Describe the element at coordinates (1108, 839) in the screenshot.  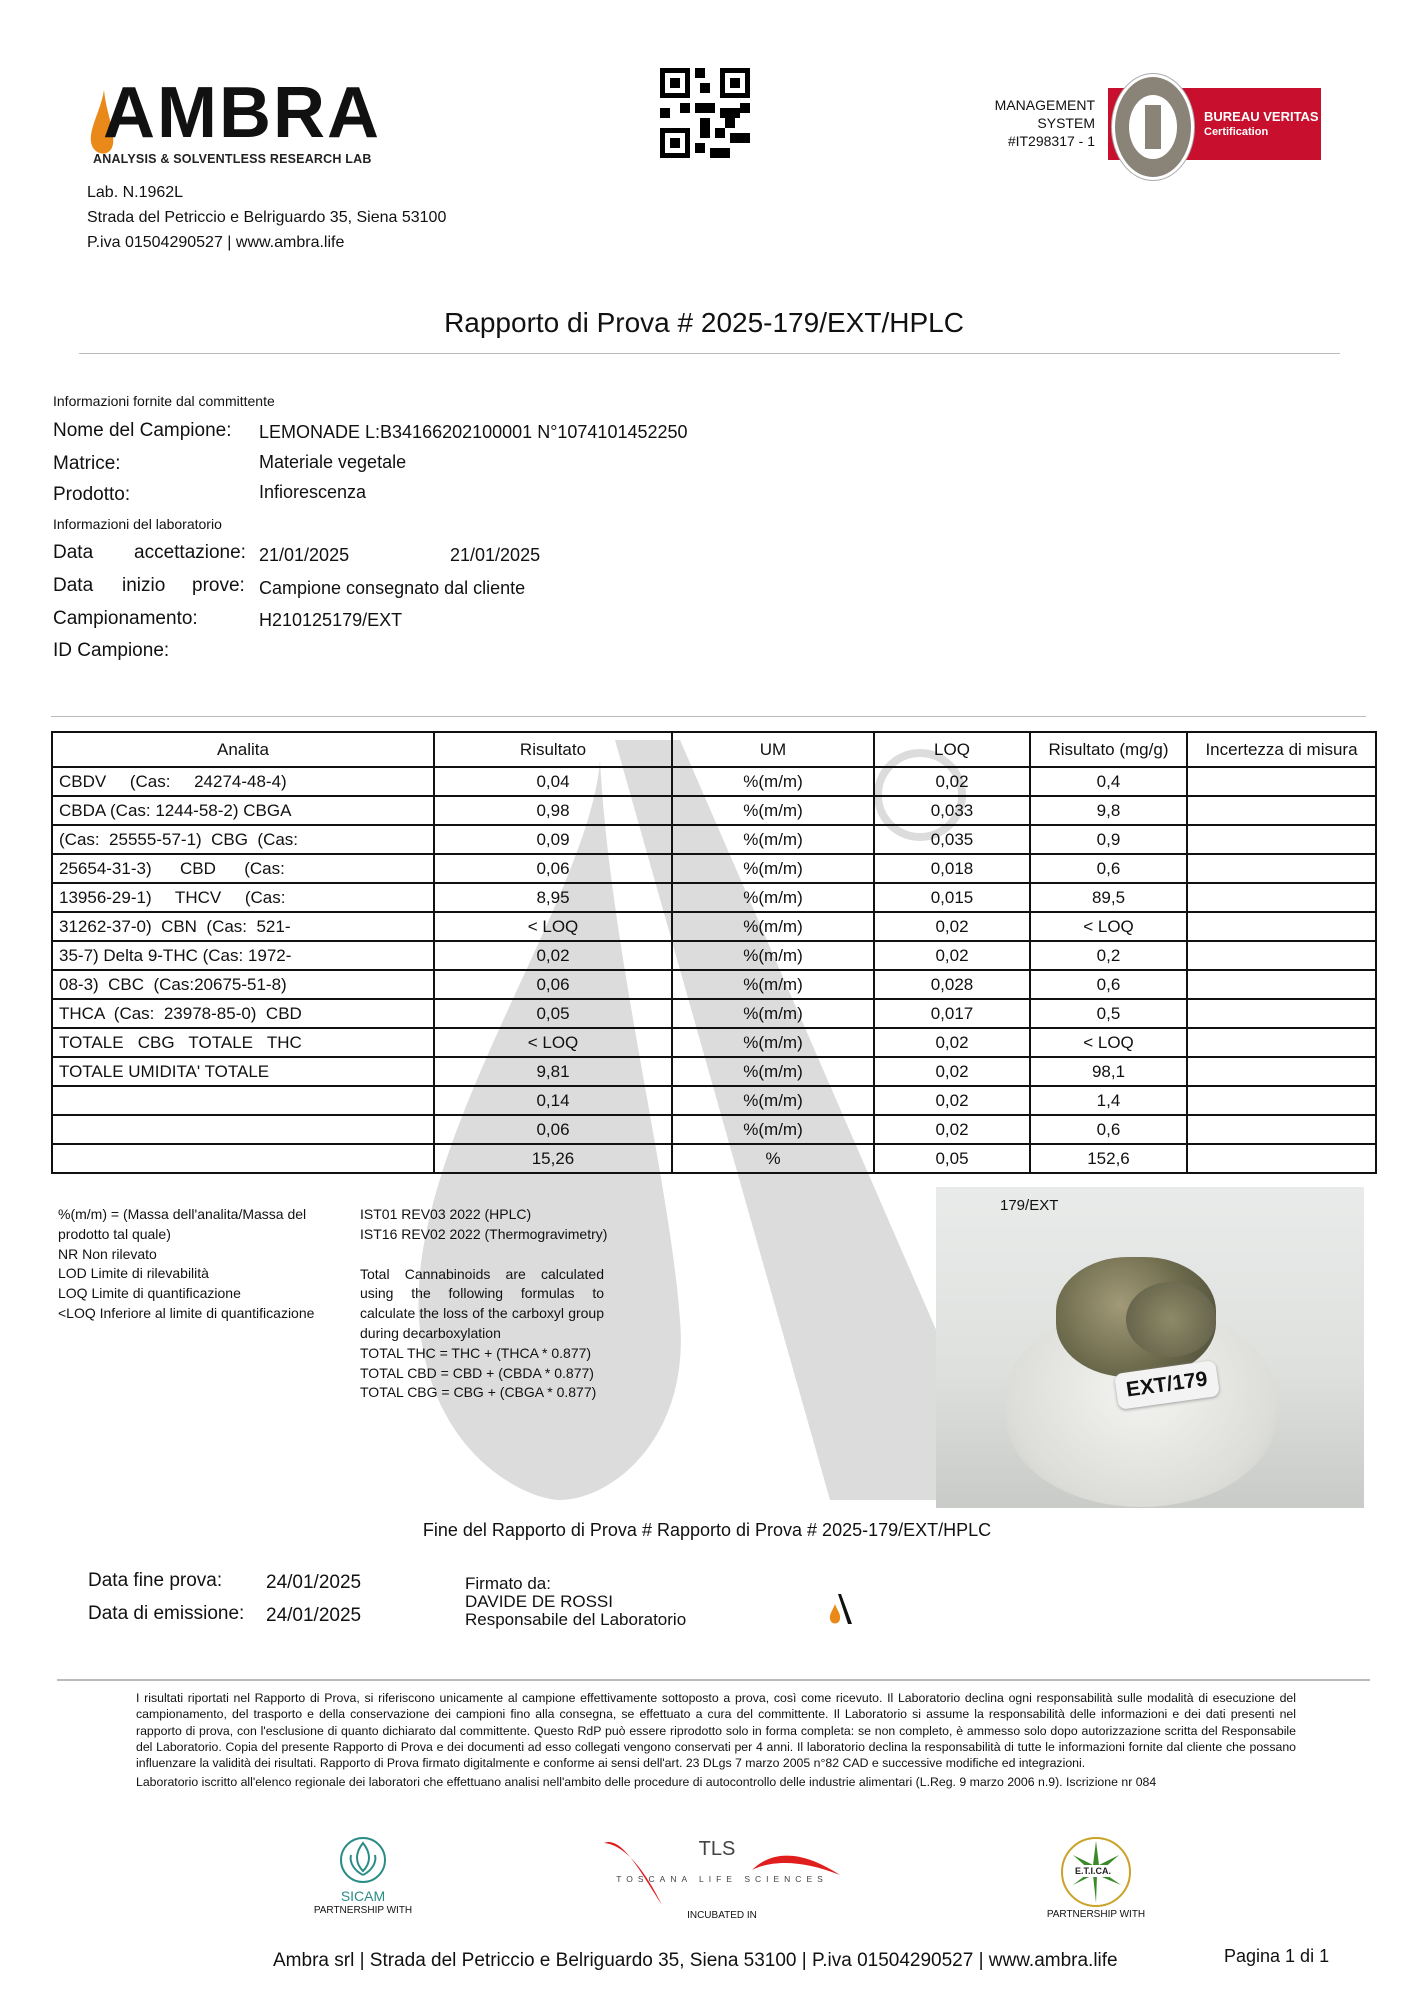
I see `cell-result-mg: 0,9` at that location.